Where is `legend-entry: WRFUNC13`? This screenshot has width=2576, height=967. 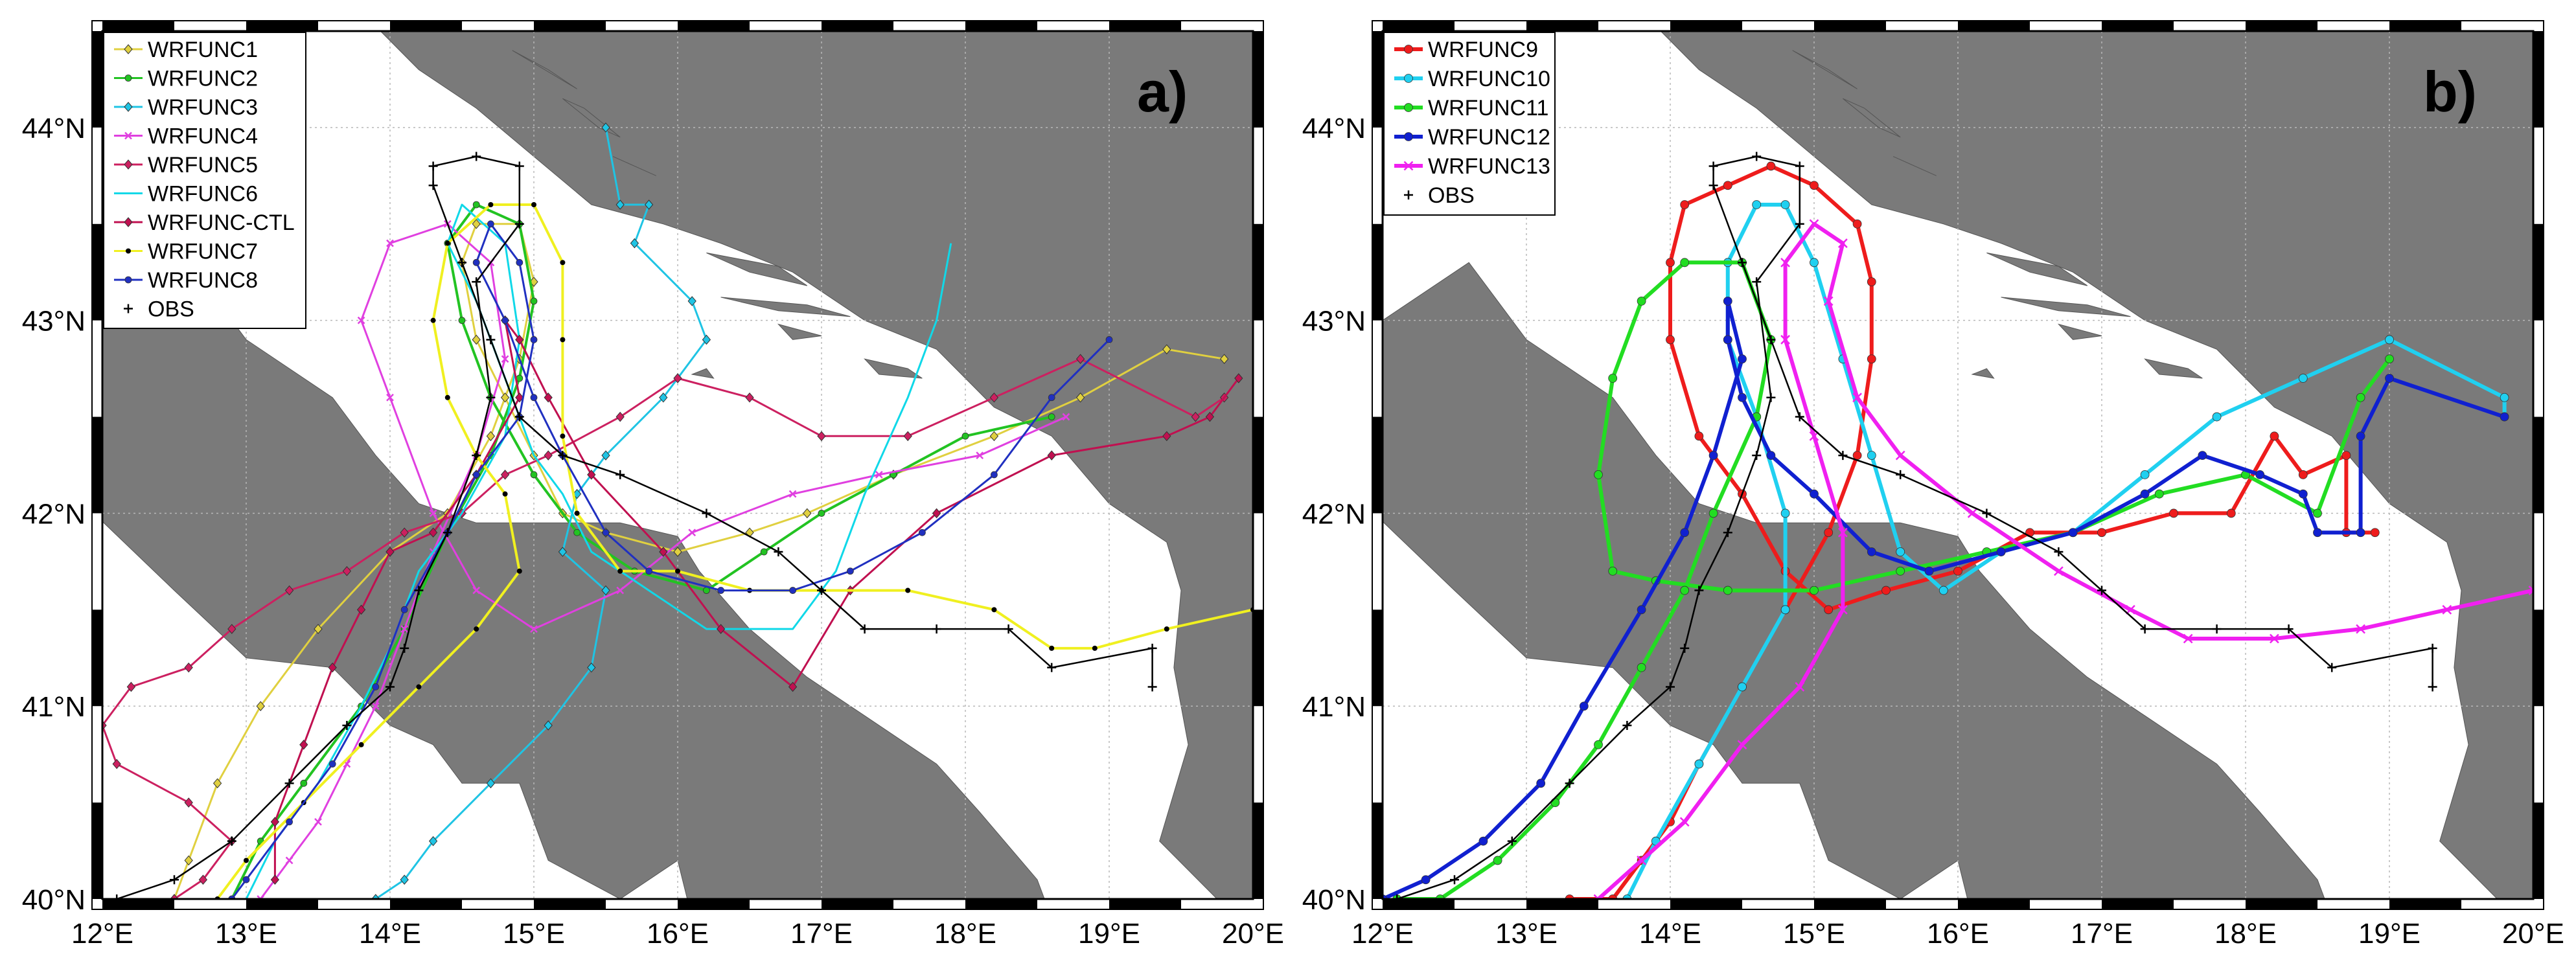
legend-entry: WRFUNC13 is located at coordinates (1472, 166).